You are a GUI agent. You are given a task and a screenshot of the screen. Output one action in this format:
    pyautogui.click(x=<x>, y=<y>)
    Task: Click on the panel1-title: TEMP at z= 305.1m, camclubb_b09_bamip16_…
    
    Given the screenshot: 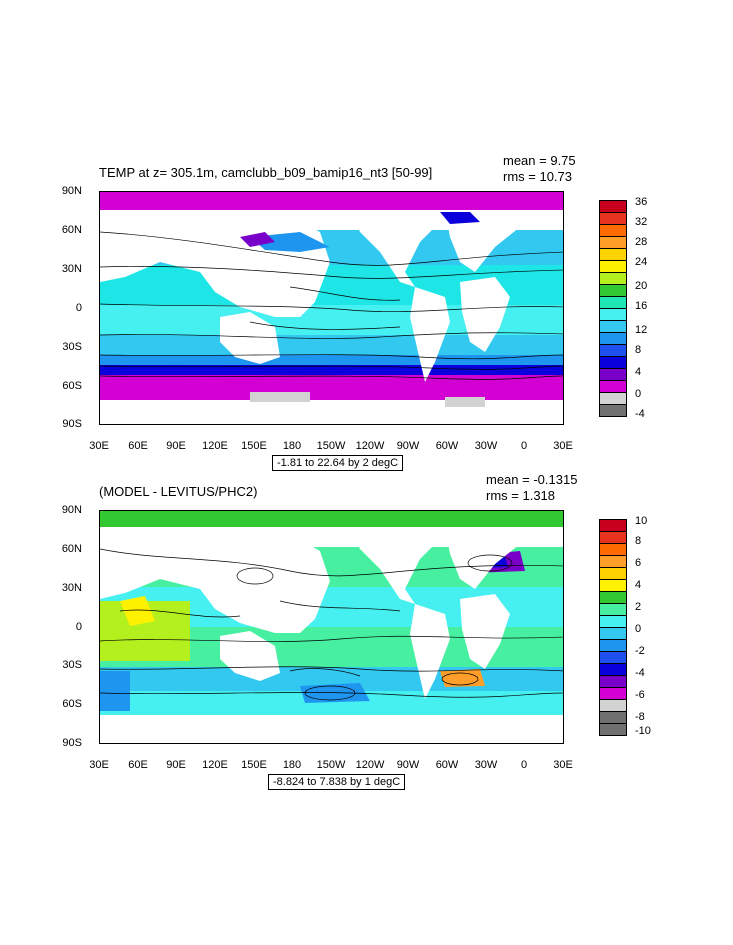 What is the action you would take?
    pyautogui.click(x=266, y=172)
    